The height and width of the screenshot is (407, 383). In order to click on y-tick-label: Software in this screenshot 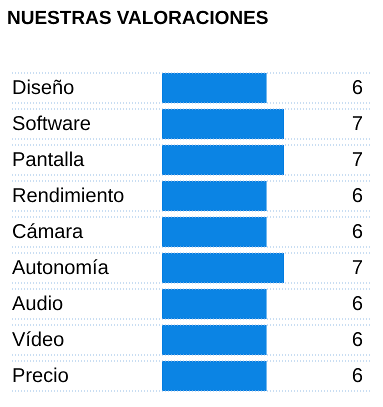, I will do `click(51, 124)`.